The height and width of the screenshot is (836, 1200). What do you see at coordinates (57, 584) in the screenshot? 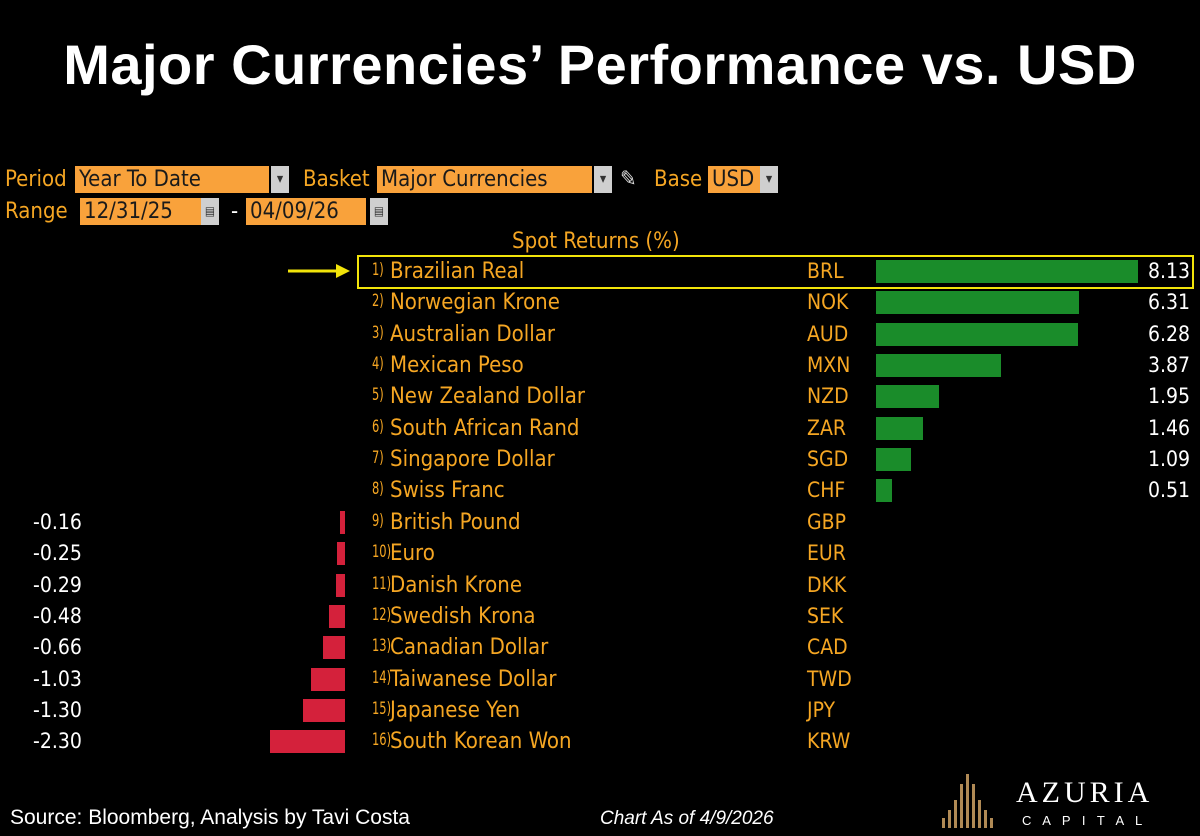
I see `value-label: -0.29` at bounding box center [57, 584].